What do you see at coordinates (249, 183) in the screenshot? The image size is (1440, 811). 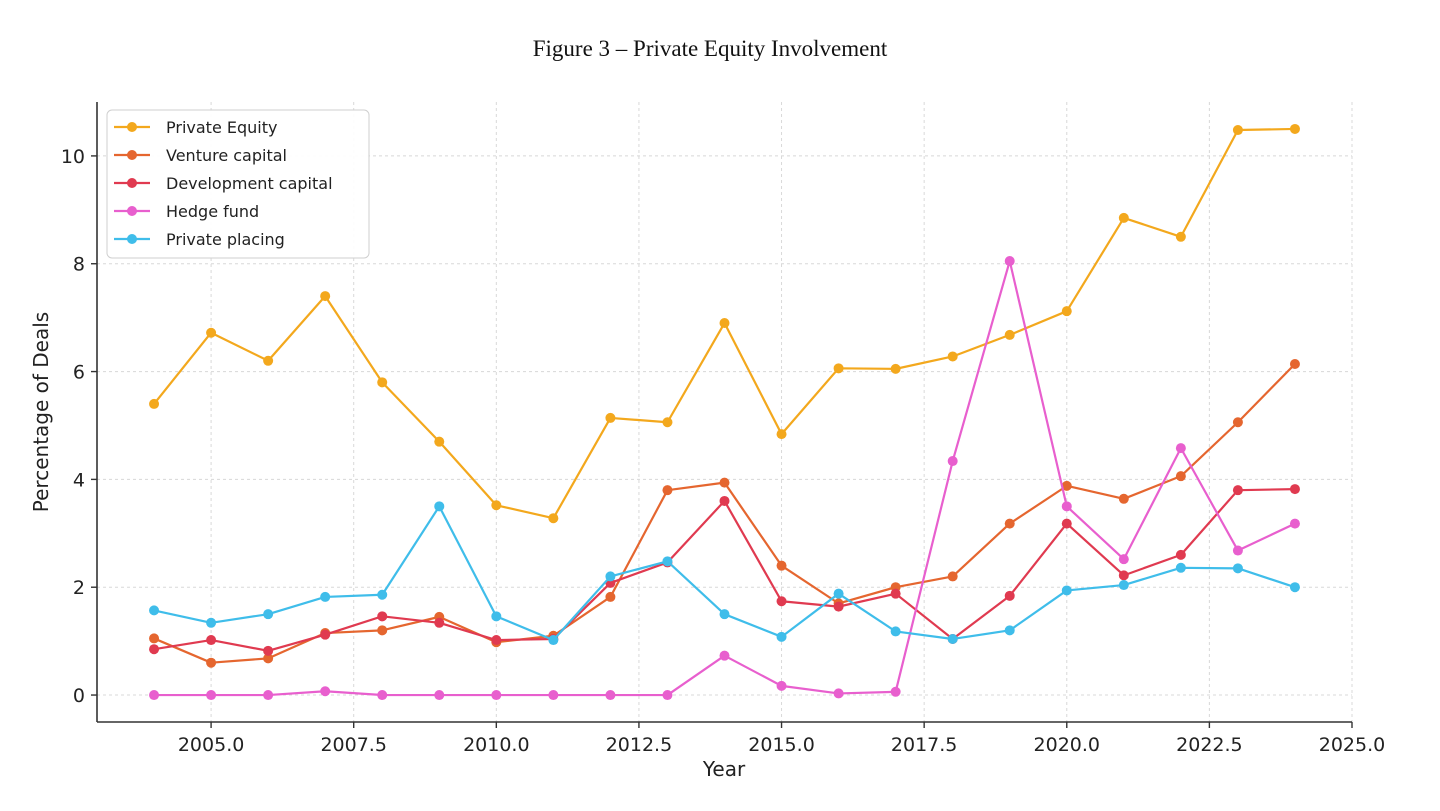 I see `legend-label: Development capital` at bounding box center [249, 183].